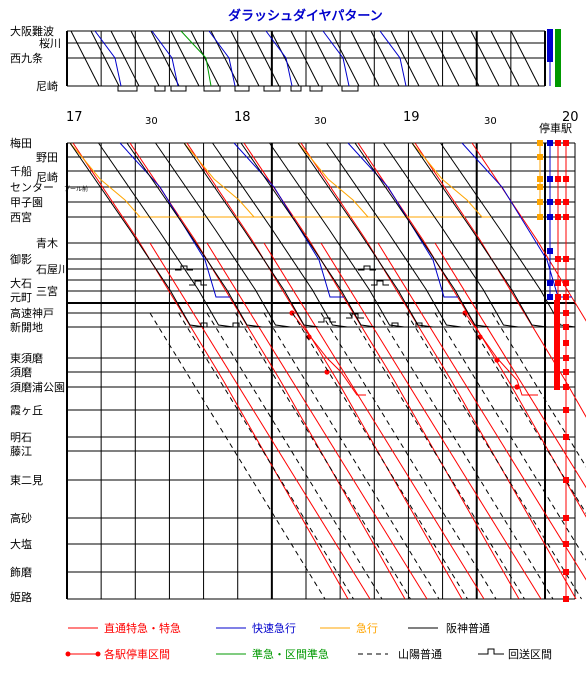 The height and width of the screenshot is (673, 586). I want to click on legend: 直通特急・特急 快速急行 急行 阪神普通 各駅停車区間 準急・区間準急 山陽普通, so click(308, 641).